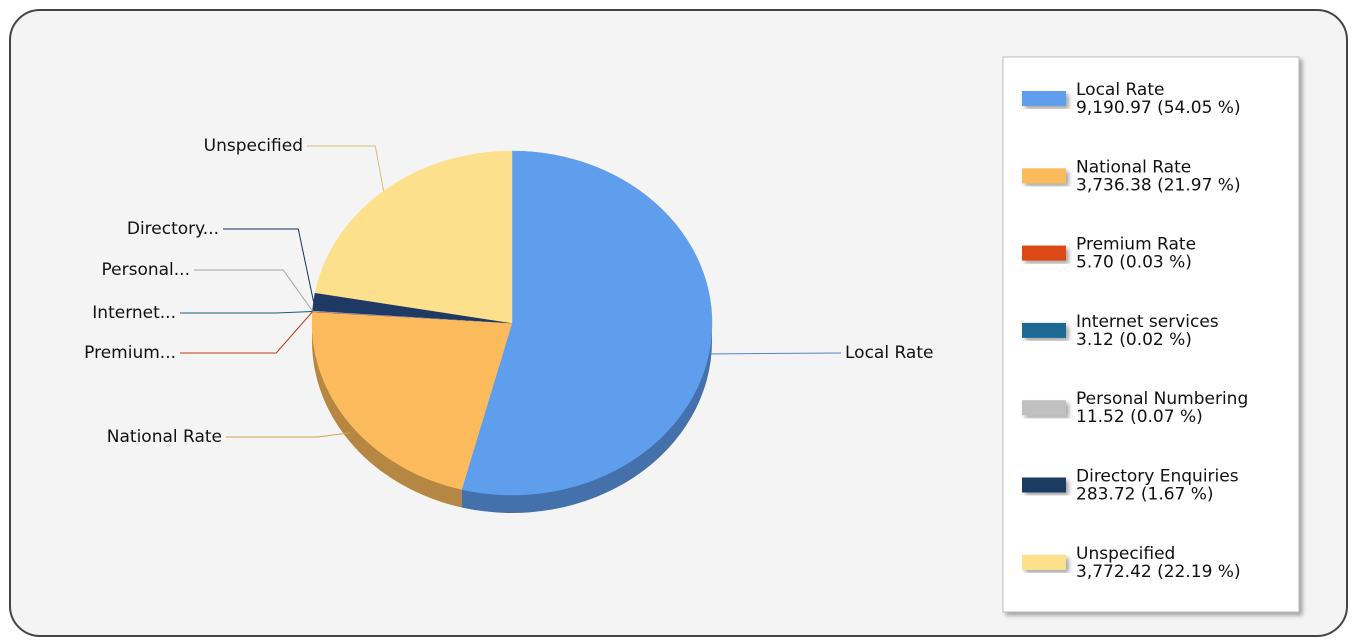 The image size is (1357, 644). What do you see at coordinates (1158, 185) in the screenshot?
I see `legend-value: 3,736.38 (21.97 %)` at bounding box center [1158, 185].